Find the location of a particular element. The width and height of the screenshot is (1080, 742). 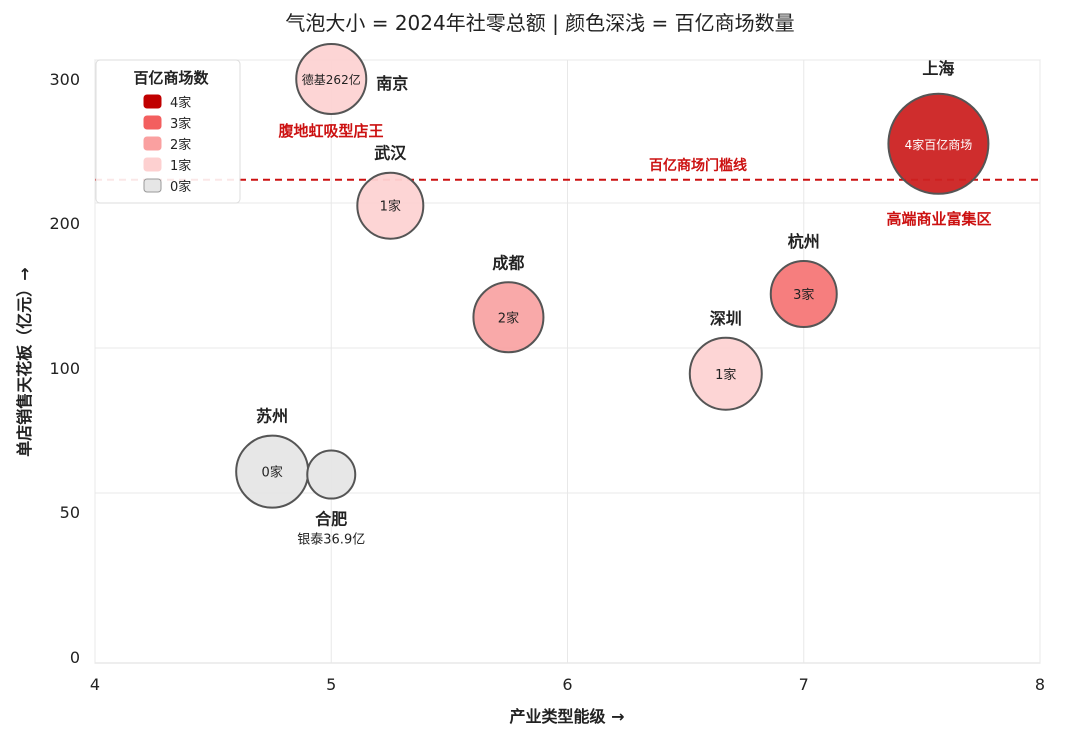

legend-box is located at coordinates (168, 131).